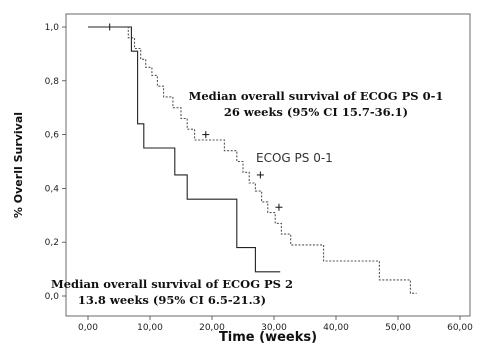 This screenshot has height=344, width=481. I want to click on y-tick-label: 0,0, so click(52, 297).